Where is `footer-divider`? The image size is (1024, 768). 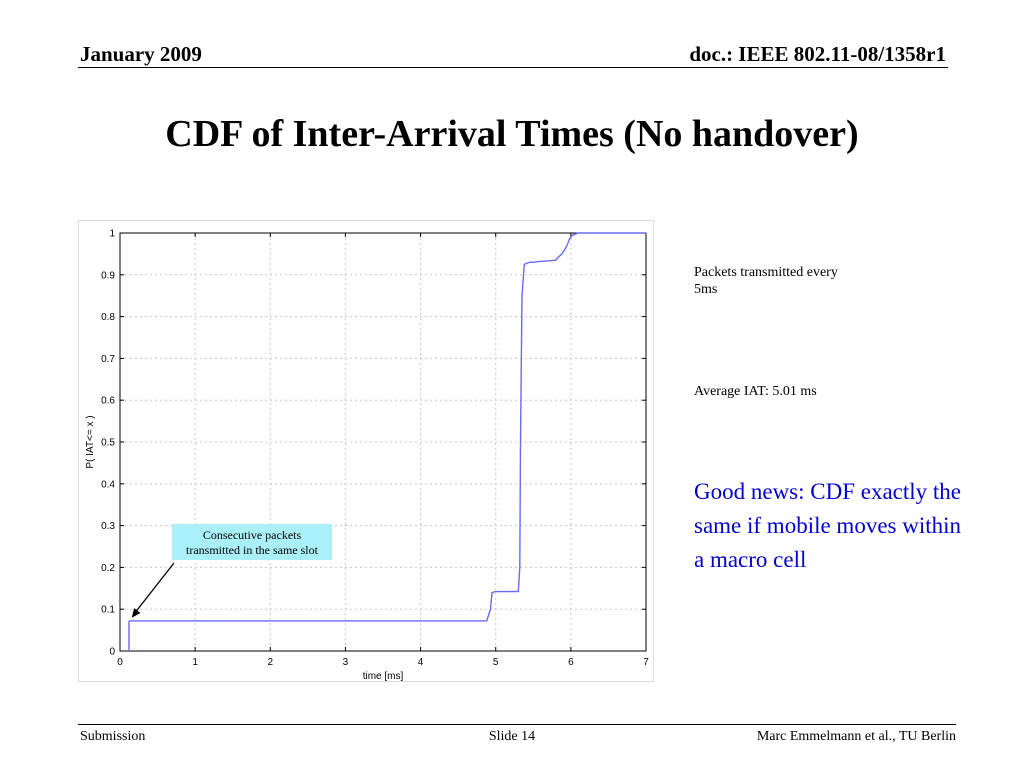
footer-divider is located at coordinates (517, 724).